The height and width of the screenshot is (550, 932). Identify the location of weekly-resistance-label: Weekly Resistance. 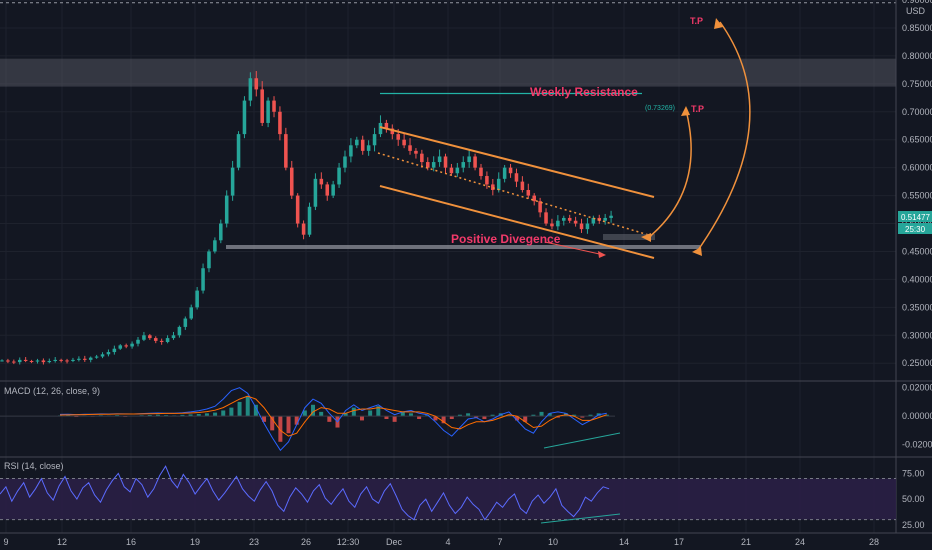
(584, 92).